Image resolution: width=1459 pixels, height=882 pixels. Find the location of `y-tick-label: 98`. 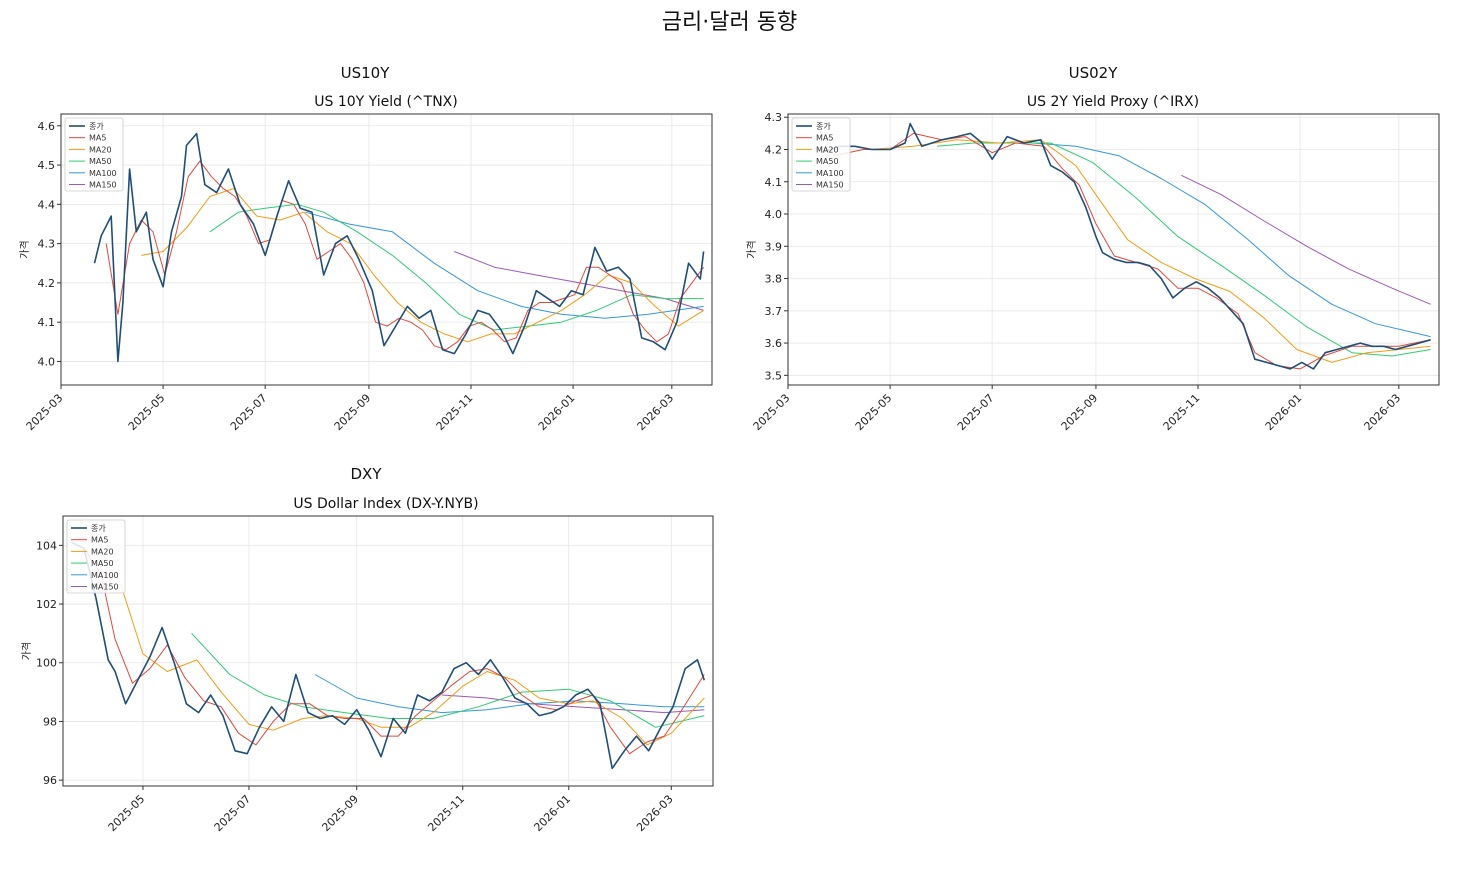

y-tick-label: 98 is located at coordinates (50, 721).